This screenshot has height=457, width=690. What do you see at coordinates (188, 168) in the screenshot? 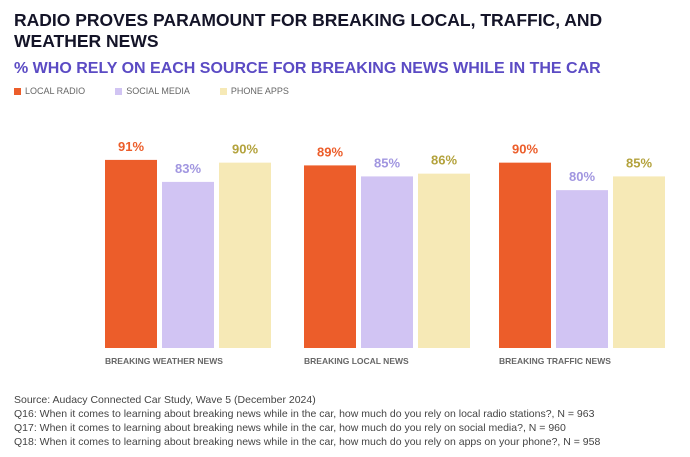
I see `data-label: 83%` at bounding box center [188, 168].